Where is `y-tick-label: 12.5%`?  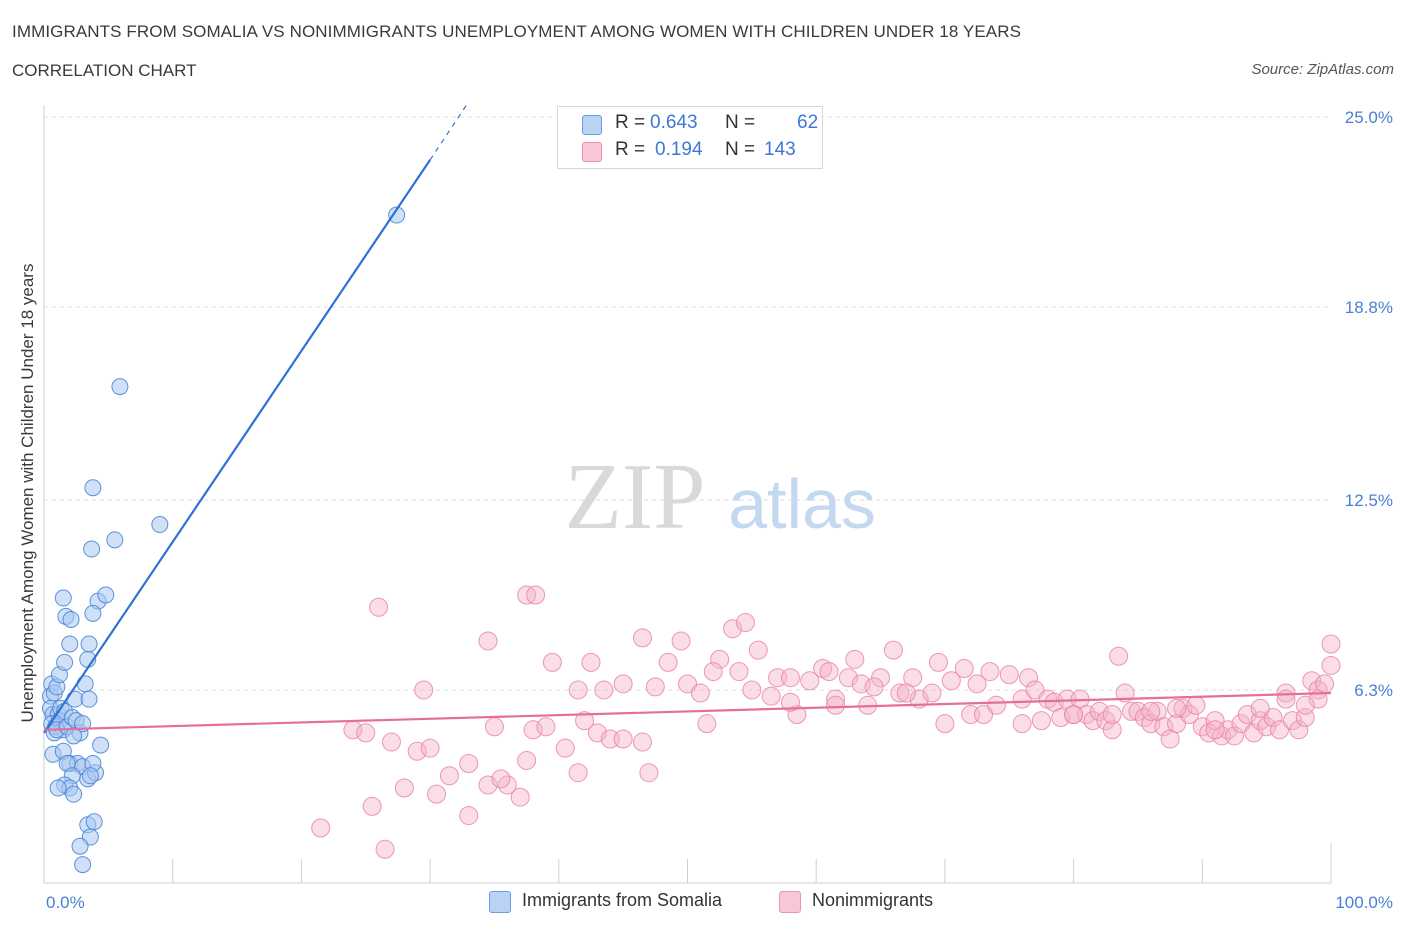 y-tick-label: 12.5% is located at coordinates (1369, 500).